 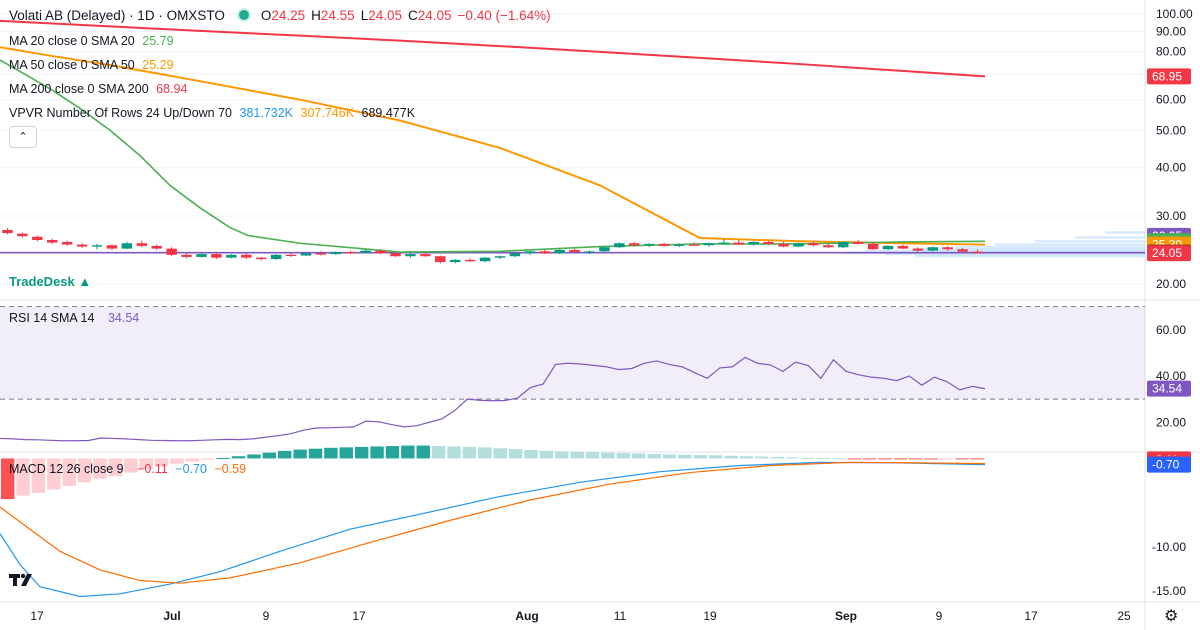 What do you see at coordinates (1171, 100) in the screenshot?
I see `main-y-tick: 60.00` at bounding box center [1171, 100].